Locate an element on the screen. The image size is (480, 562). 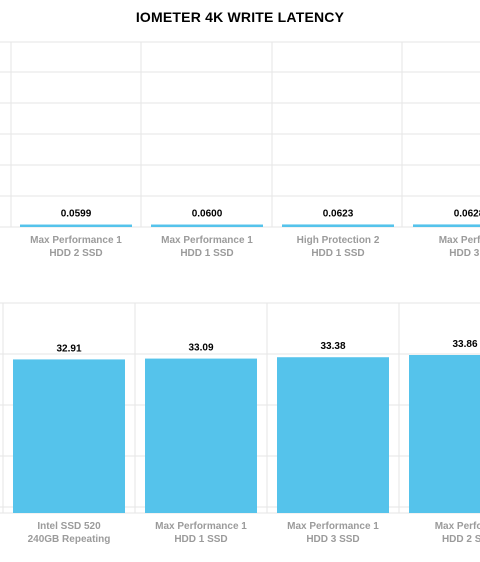
top-category-label-3: High Protection 2 HDD 1 SSD is located at coordinates (338, 247).